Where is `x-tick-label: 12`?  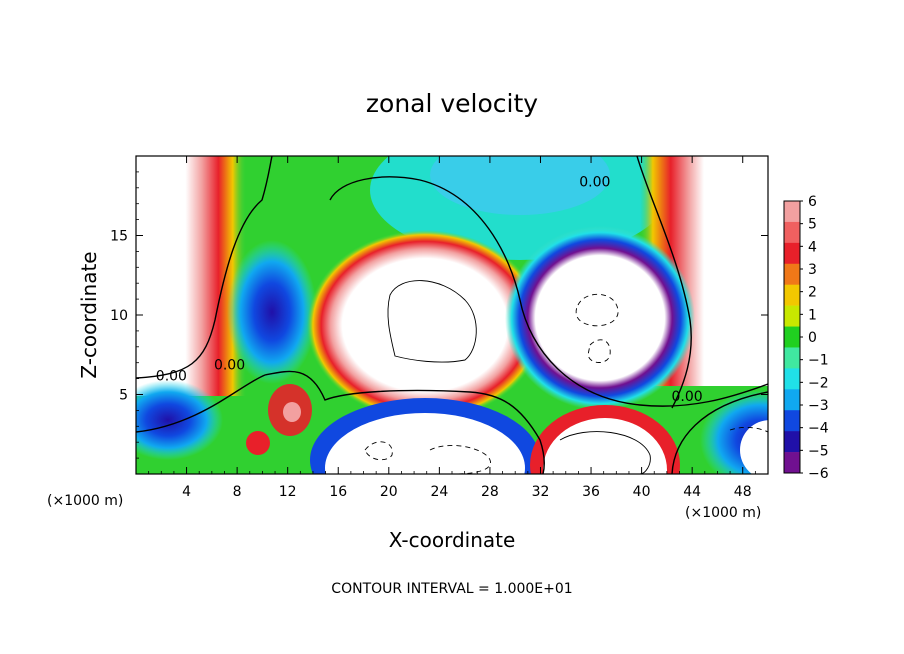
x-tick-label: 12 is located at coordinates (288, 492).